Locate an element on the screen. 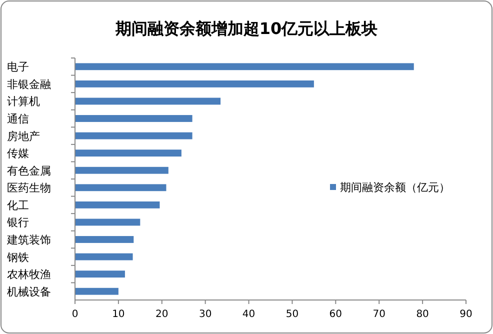 This screenshot has width=493, height=334. y-tick-label: 有色金属 is located at coordinates (29, 171).